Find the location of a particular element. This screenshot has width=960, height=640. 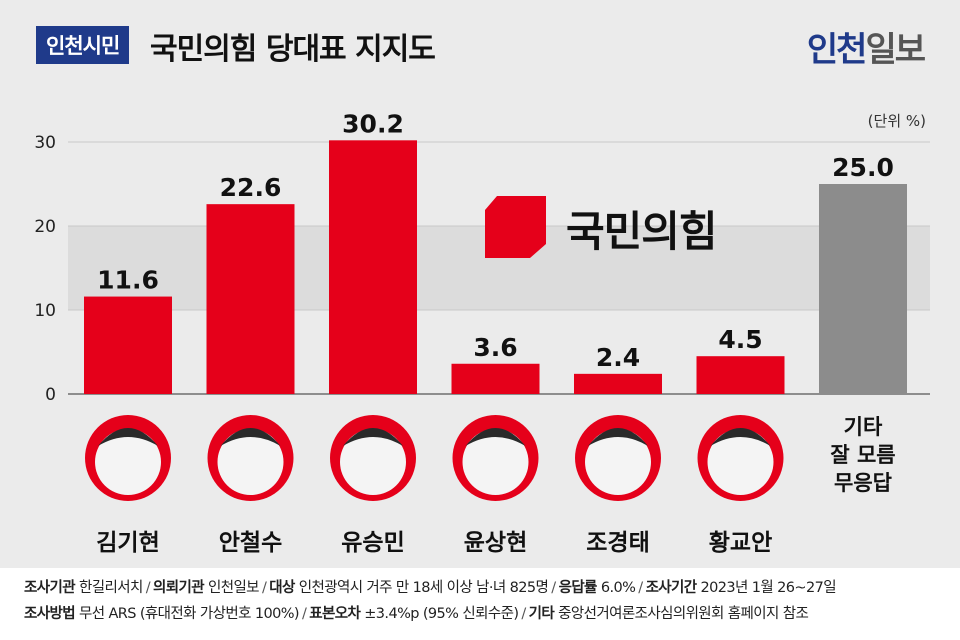

survey-field-value: 무선 ARS (휴대전화 가상번호 100%) is located at coordinates (187, 614).